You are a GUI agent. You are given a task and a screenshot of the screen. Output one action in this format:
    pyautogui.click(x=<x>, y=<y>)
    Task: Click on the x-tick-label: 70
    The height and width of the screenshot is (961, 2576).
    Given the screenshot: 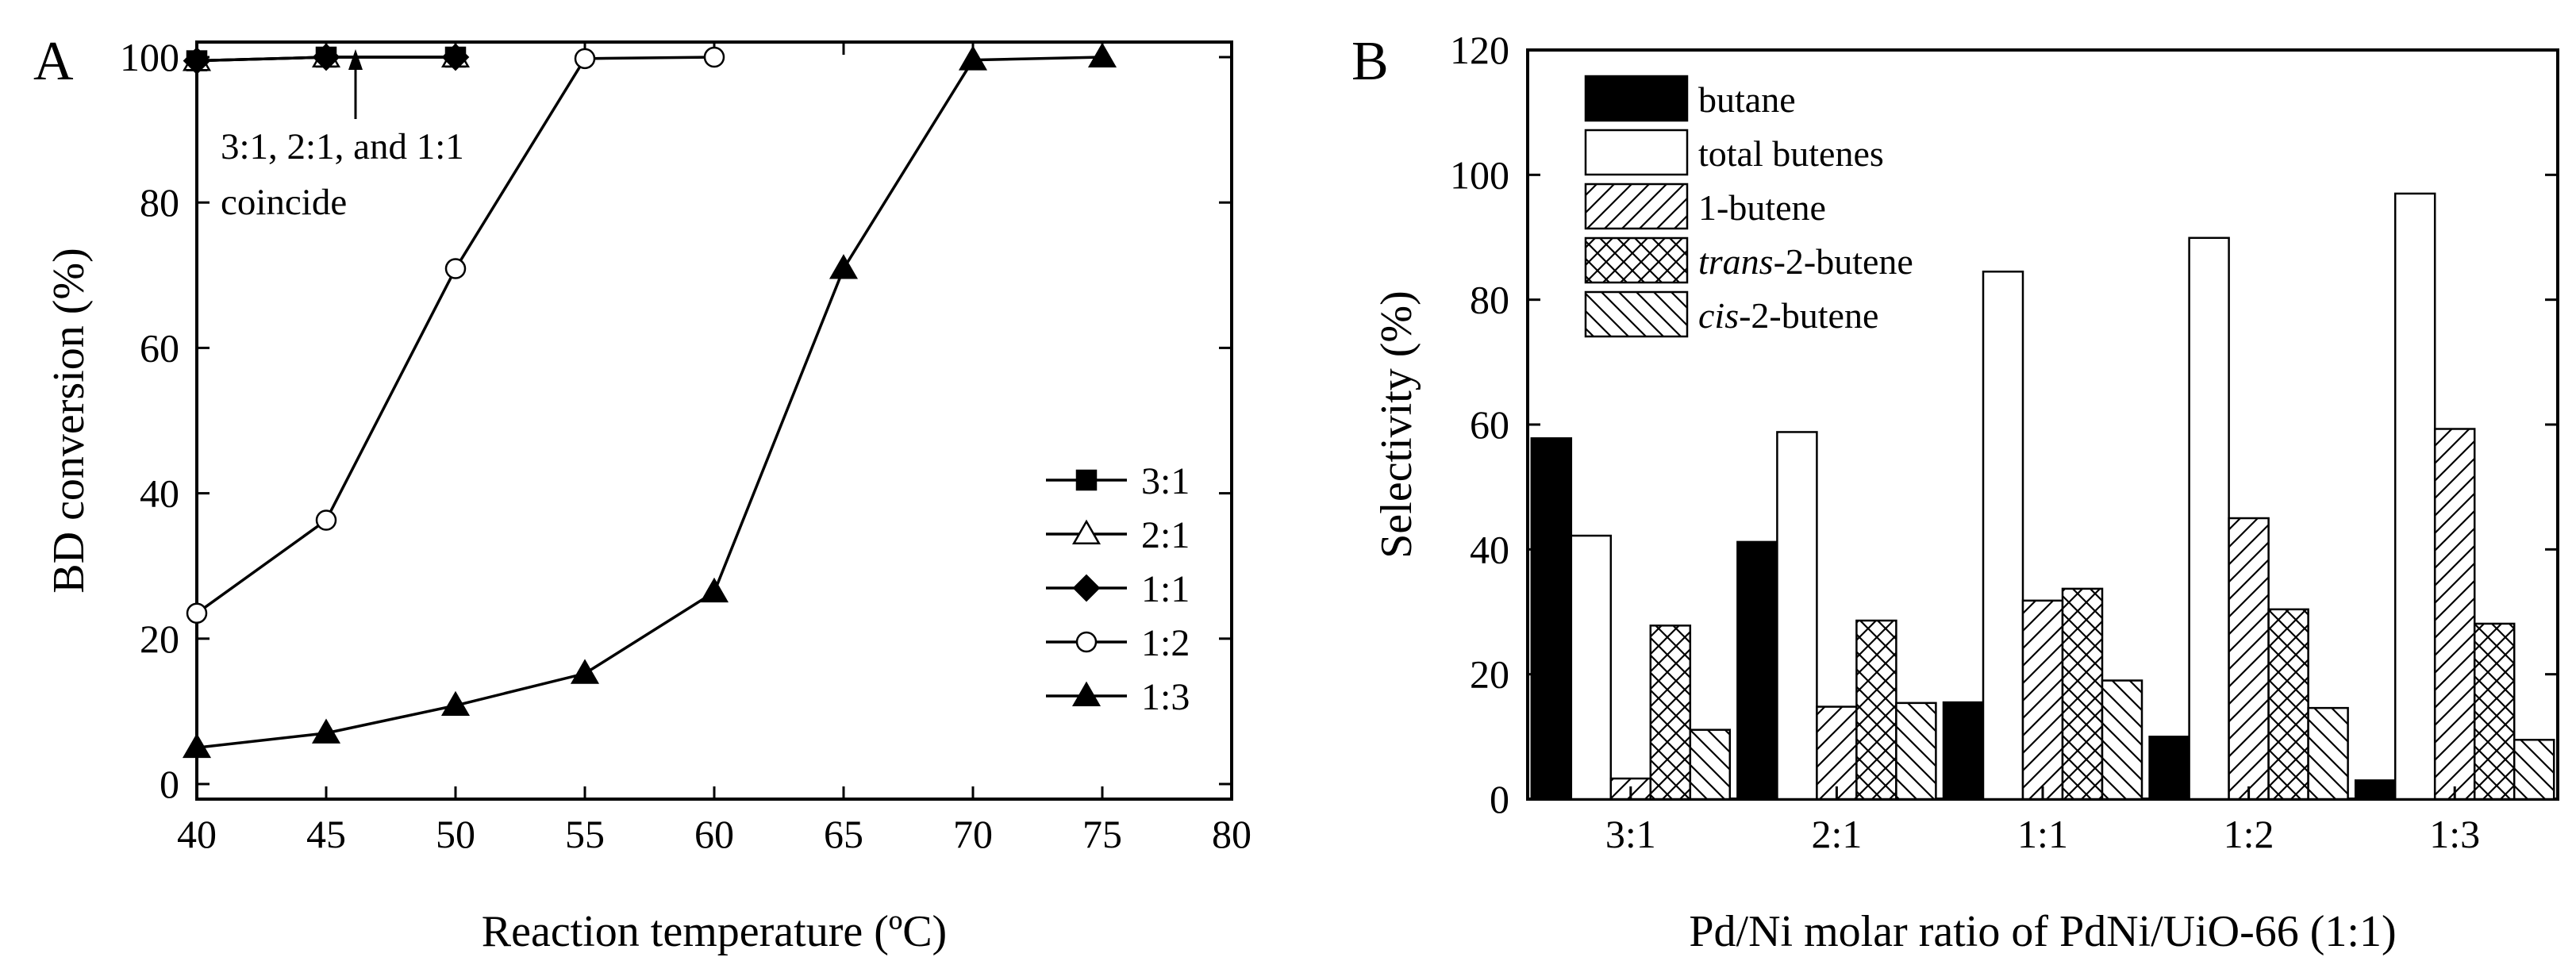 What is the action you would take?
    pyautogui.click(x=973, y=834)
    